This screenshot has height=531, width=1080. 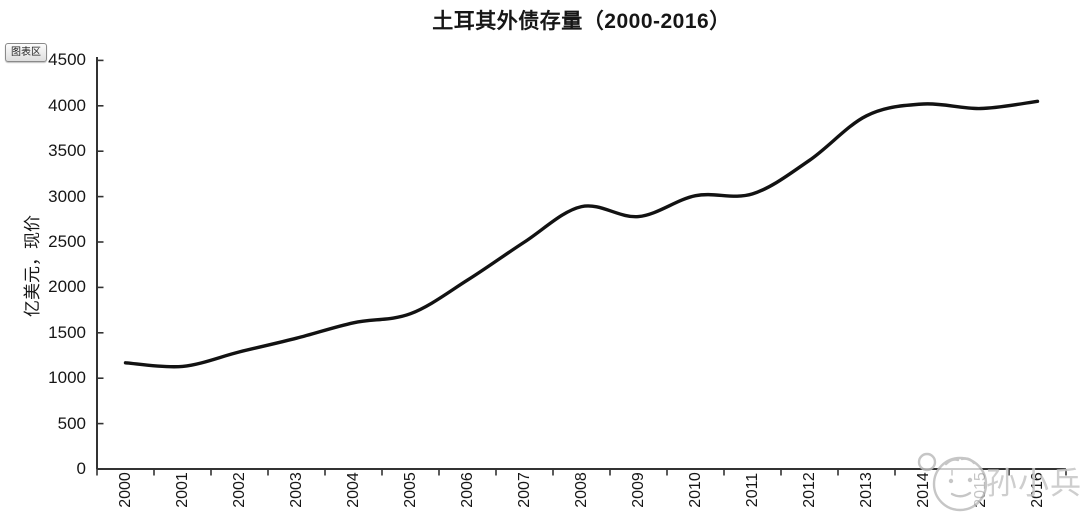 I want to click on x-tick-label: 2010, so click(x=695, y=490).